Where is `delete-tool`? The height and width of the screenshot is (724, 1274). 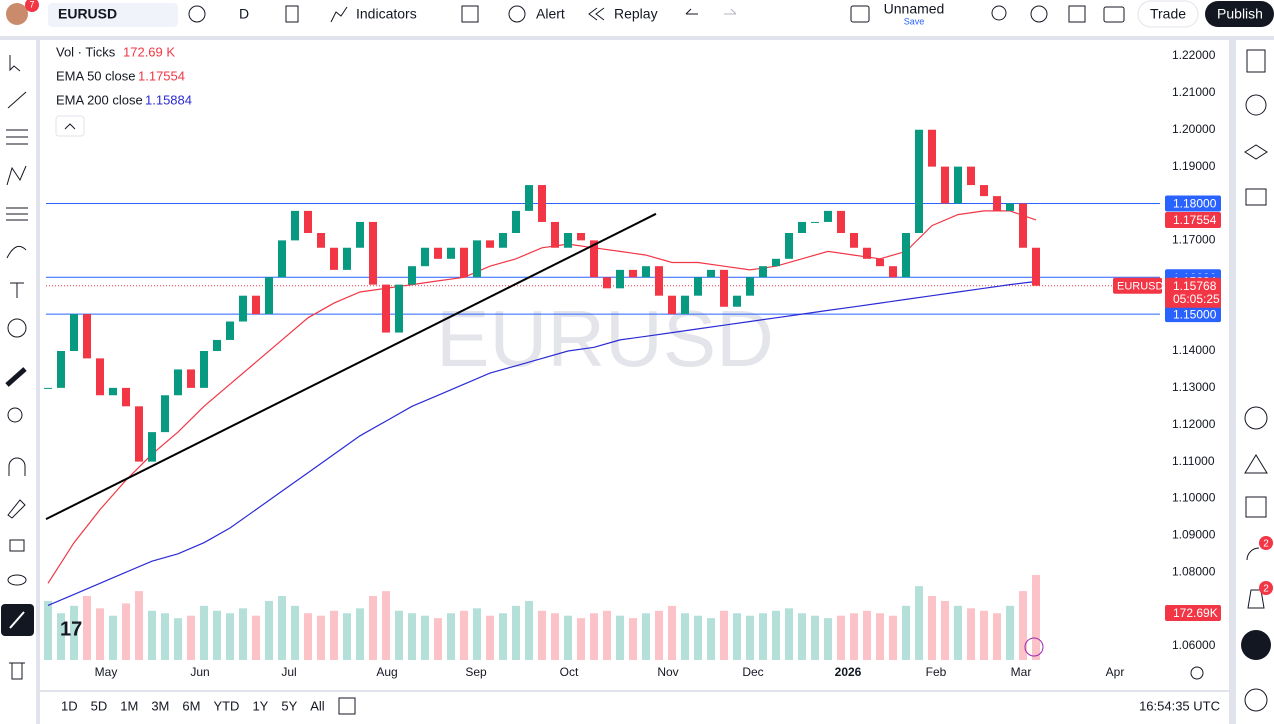
delete-tool is located at coordinates (17, 671).